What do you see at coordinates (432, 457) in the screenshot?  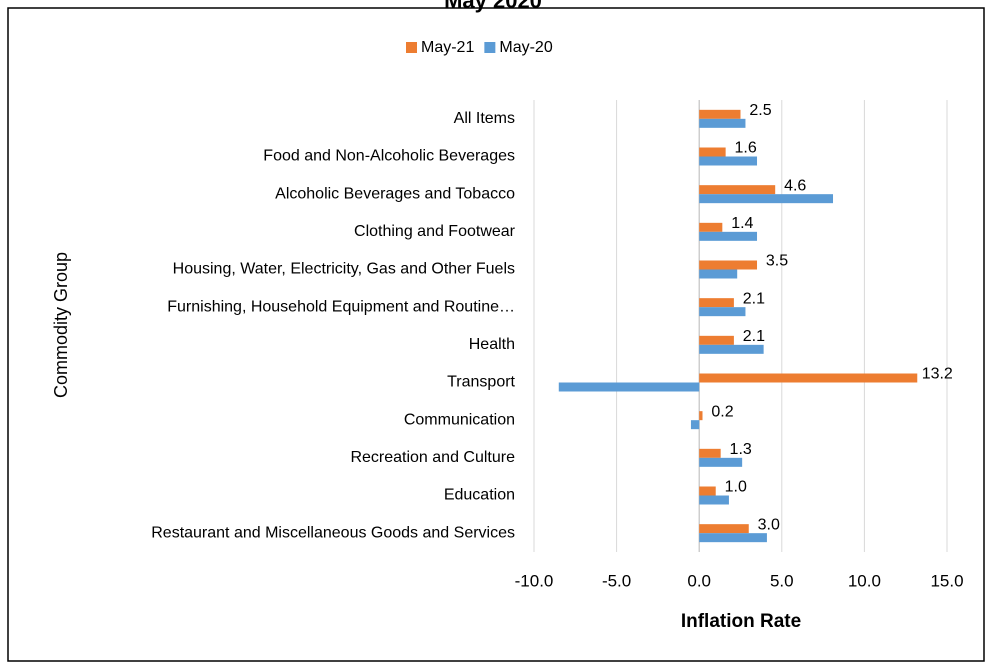 I see `y-tick-label: Recreation and Culture` at bounding box center [432, 457].